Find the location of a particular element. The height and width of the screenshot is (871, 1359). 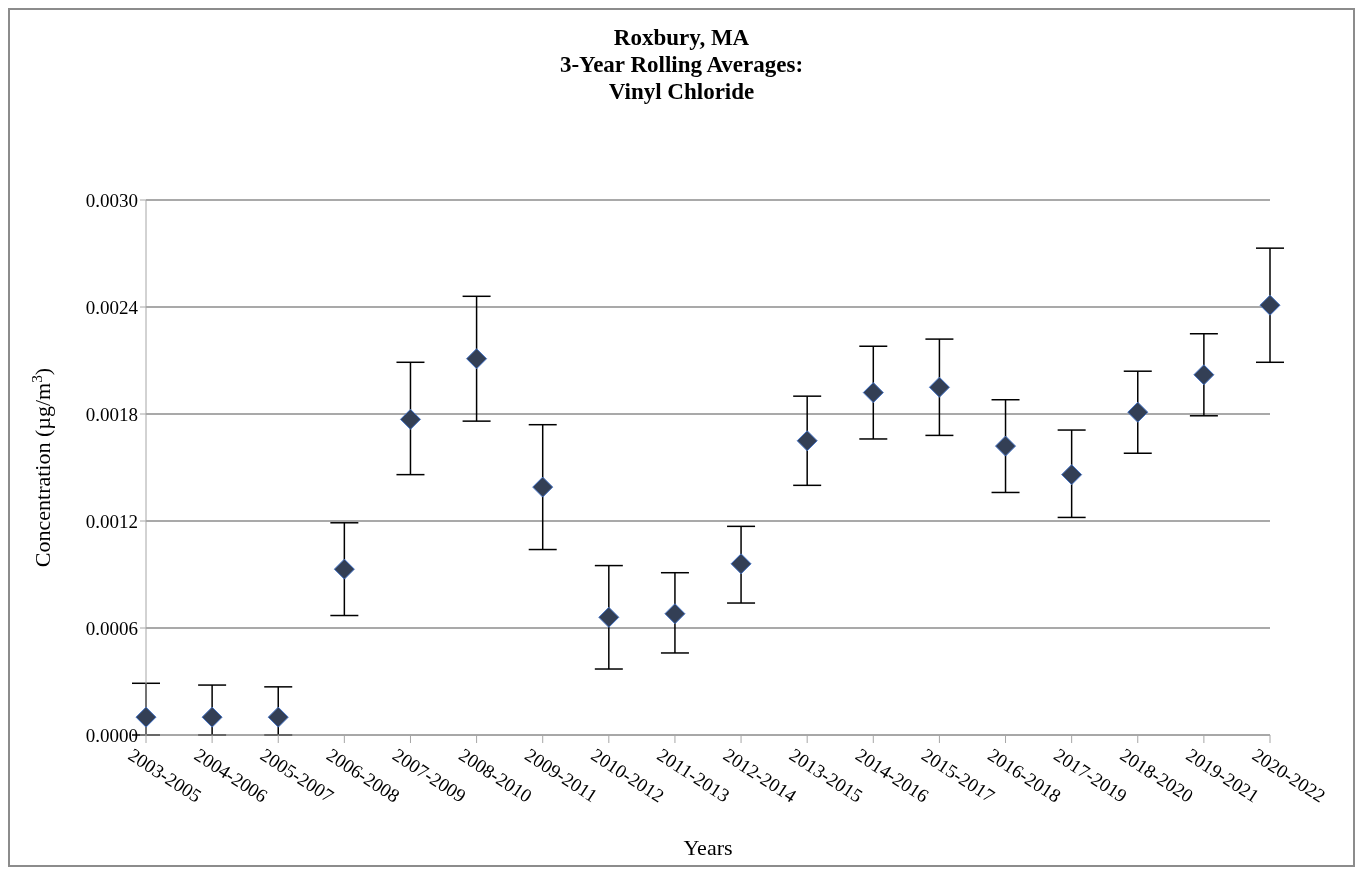

y-tick-label: 0.0024 is located at coordinates (112, 307).